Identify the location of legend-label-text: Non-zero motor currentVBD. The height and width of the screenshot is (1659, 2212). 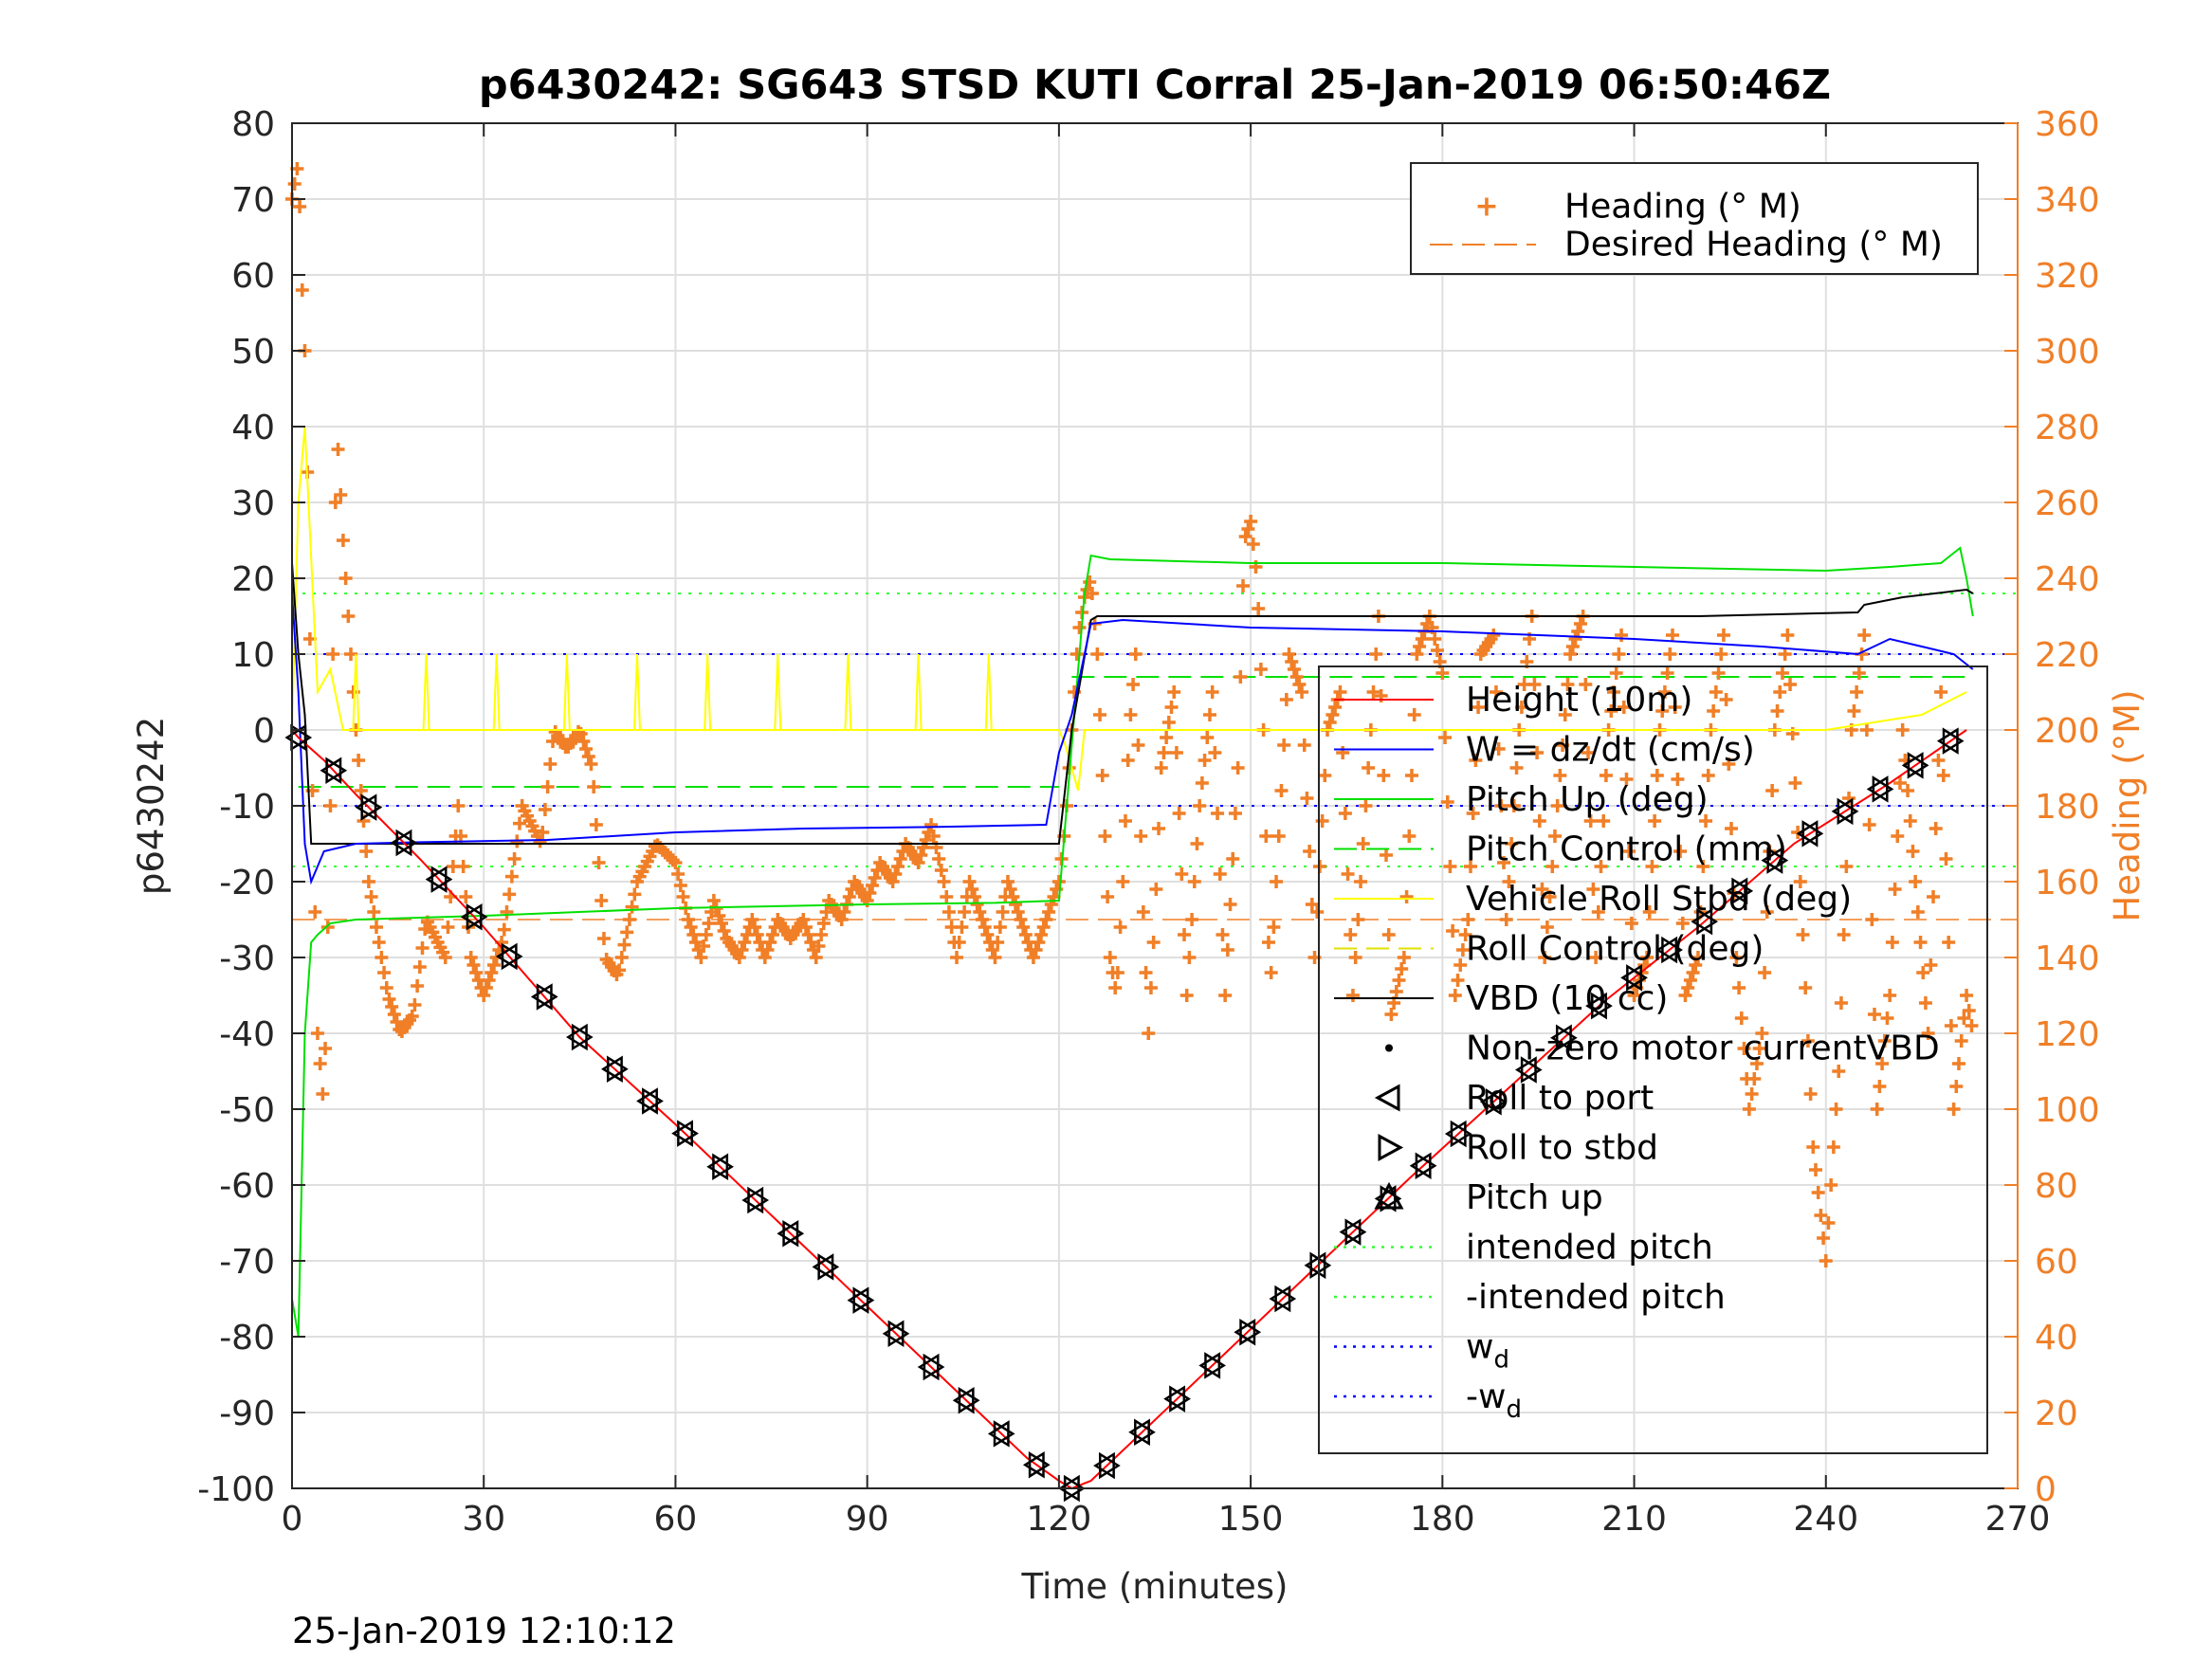
(1703, 1048).